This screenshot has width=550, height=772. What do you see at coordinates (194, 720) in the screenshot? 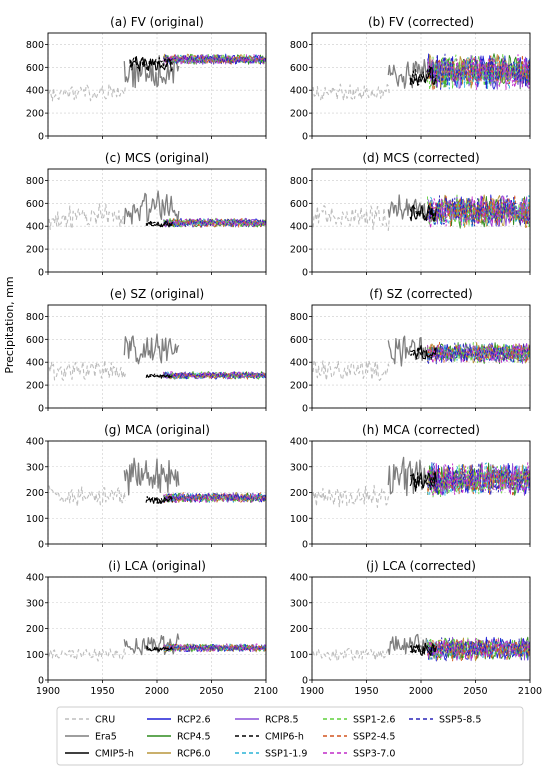
I see `legend-label: RCP2.6` at bounding box center [194, 720].